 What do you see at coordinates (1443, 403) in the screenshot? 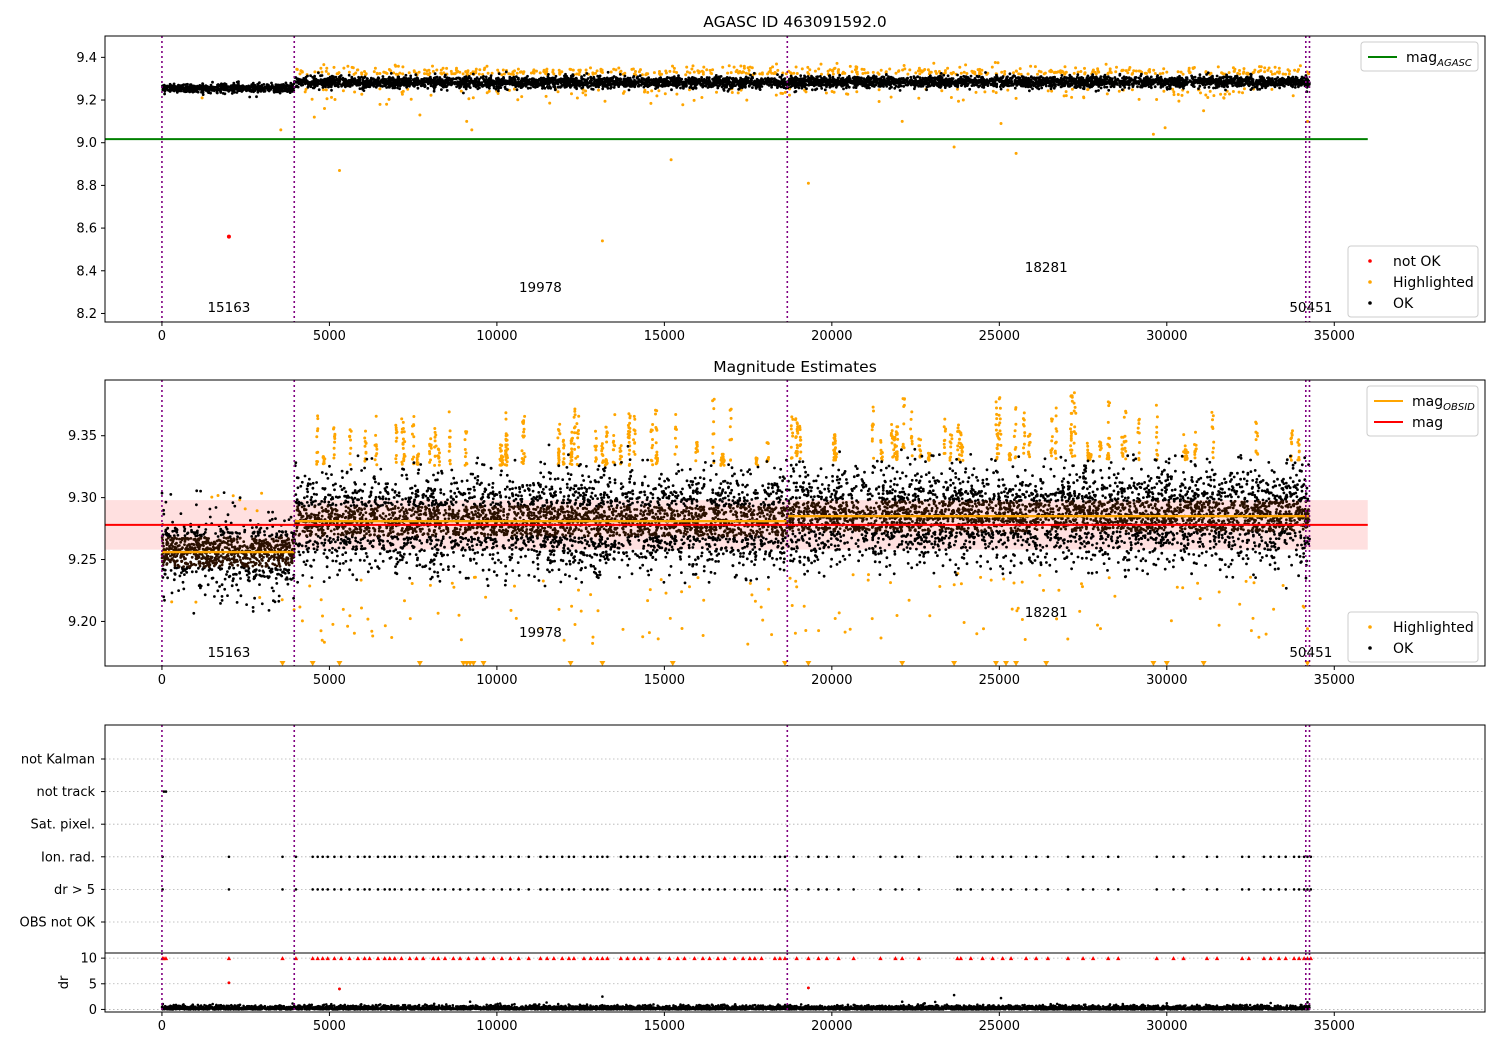
I see `panel2-legend-label: magOBSID` at bounding box center [1443, 403].